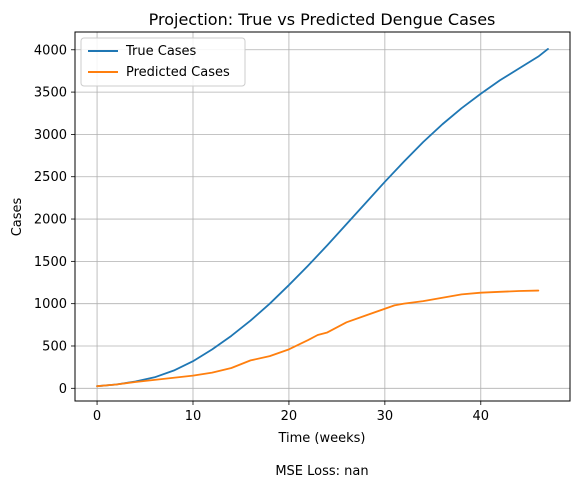  What do you see at coordinates (178, 72) in the screenshot?
I see `legend-label-predicted-cases: Predicted Cases` at bounding box center [178, 72].